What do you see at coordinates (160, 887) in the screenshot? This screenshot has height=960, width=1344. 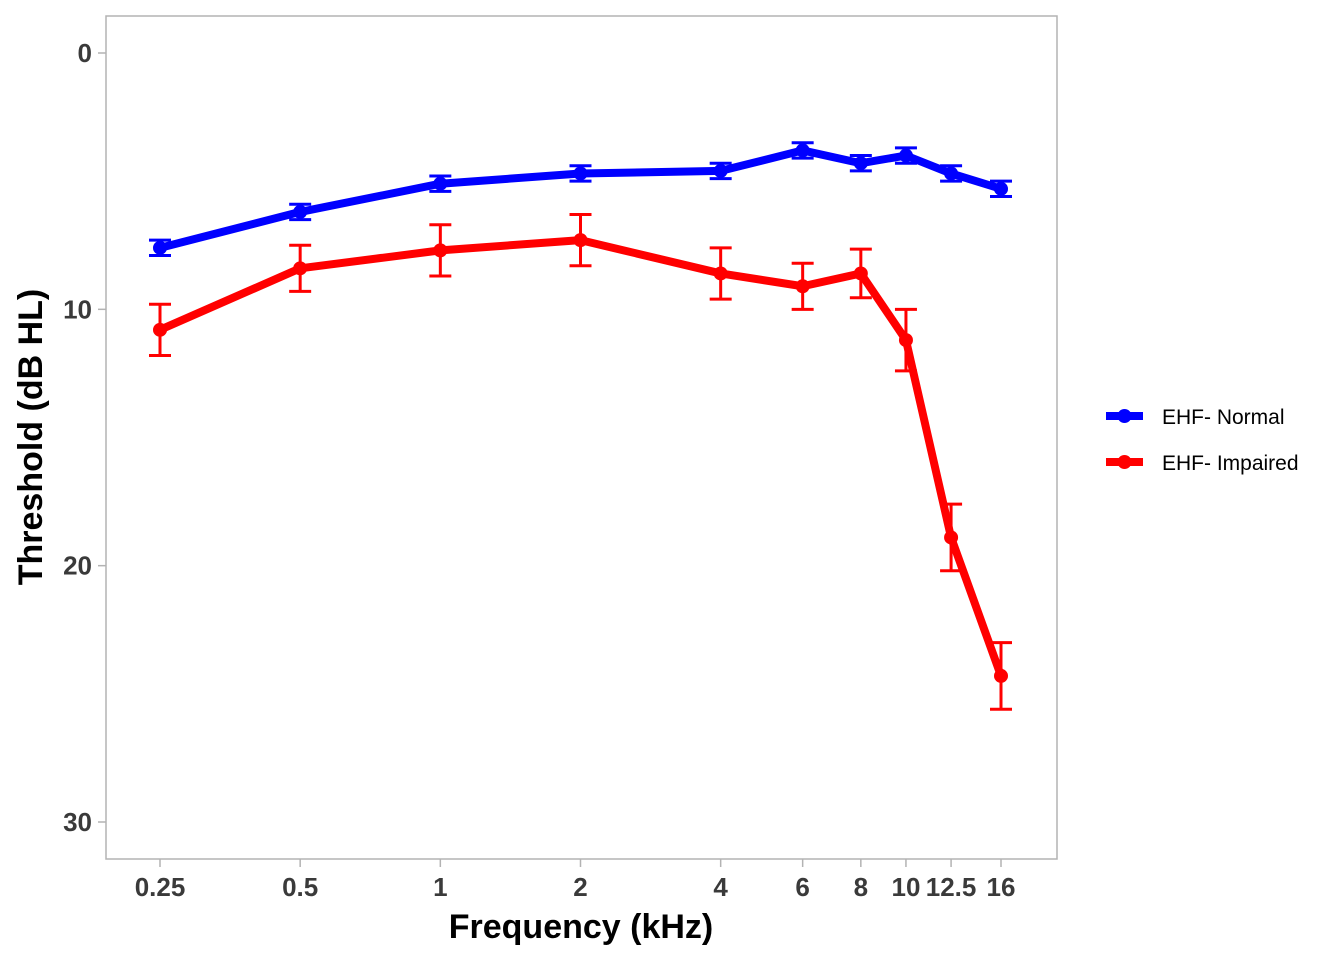 I see `x-tick-label: 0.25` at bounding box center [160, 887].